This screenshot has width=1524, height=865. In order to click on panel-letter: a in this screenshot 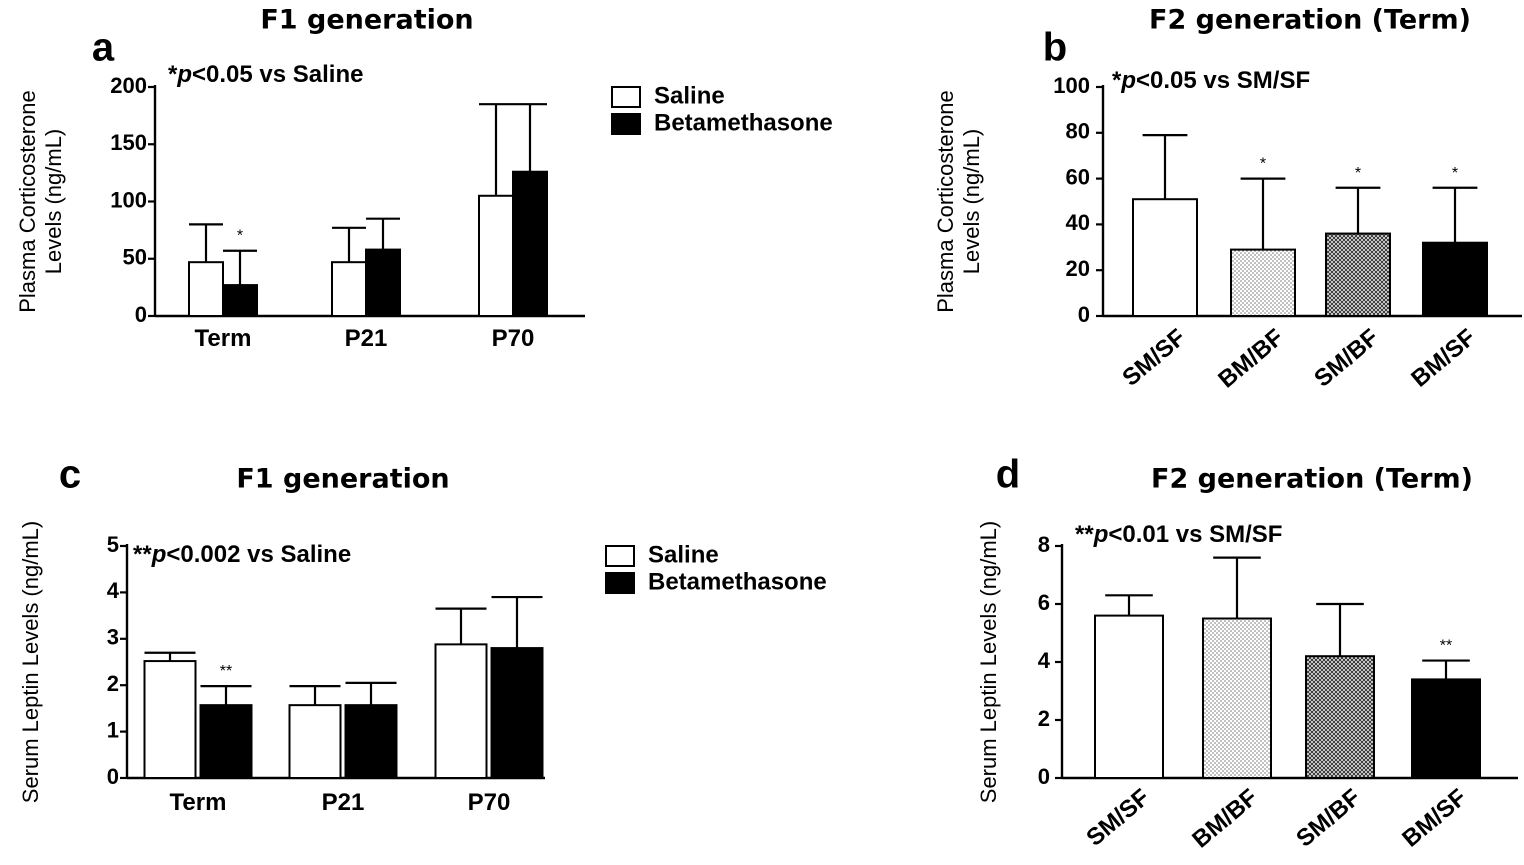, I will do `click(103, 48)`.